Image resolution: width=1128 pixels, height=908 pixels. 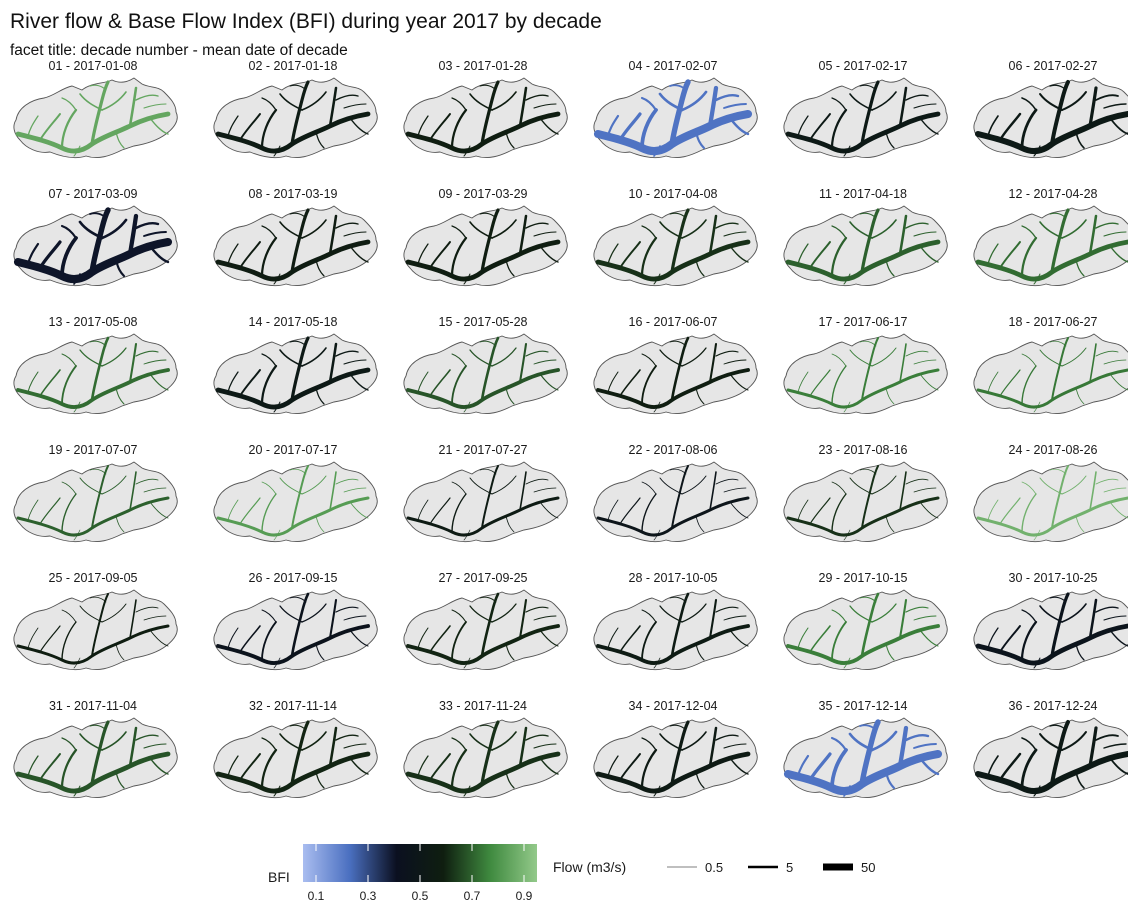 I want to click on facet-title: 36 - 2017-12-24, so click(x=1053, y=706).